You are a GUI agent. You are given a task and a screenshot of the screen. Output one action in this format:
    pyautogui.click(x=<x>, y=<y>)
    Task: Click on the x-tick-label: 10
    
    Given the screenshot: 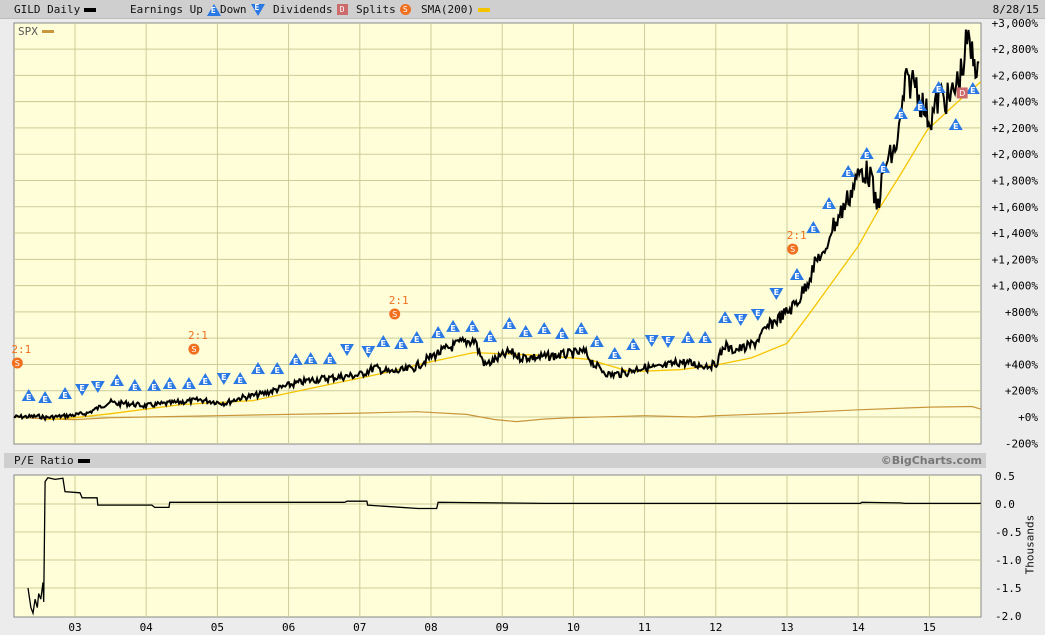 What is the action you would take?
    pyautogui.click(x=573, y=627)
    